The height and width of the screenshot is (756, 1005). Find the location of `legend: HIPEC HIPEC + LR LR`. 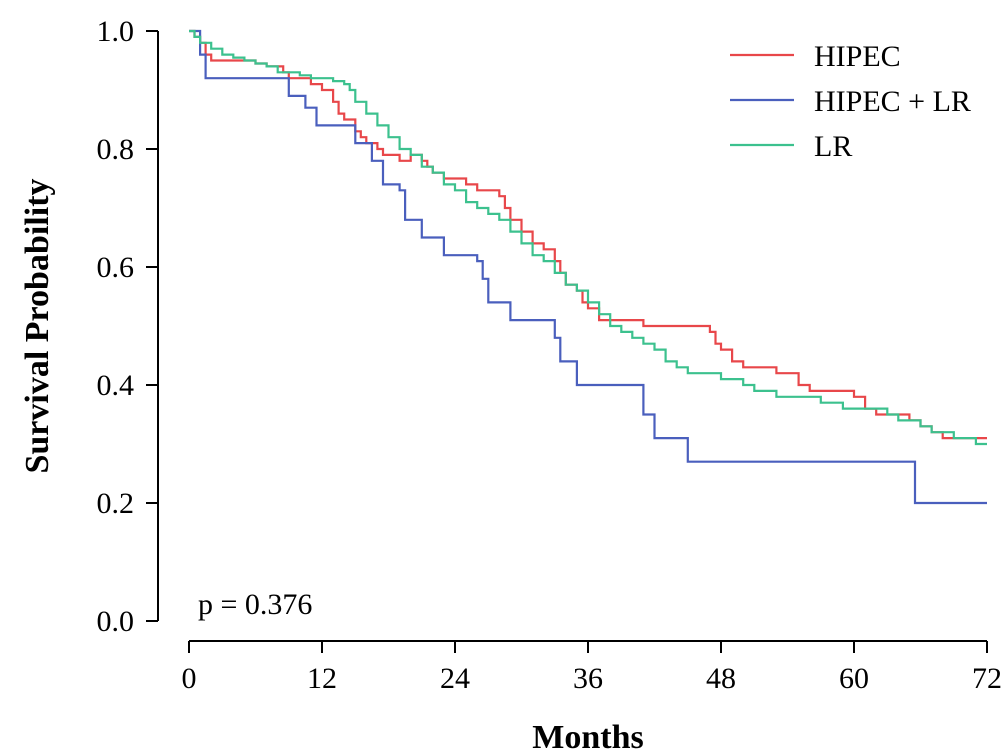

legend: HIPEC HIPEC + LR LR is located at coordinates (850, 101).